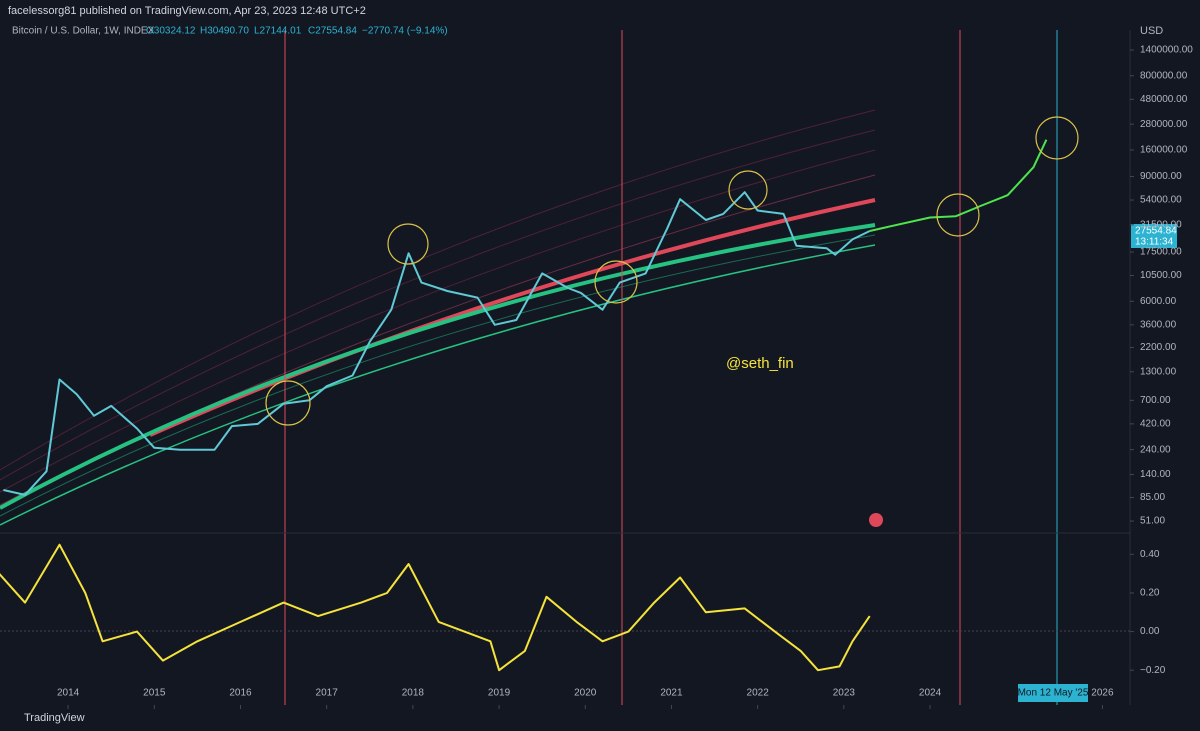 This screenshot has height=731, width=1200. What do you see at coordinates (327, 693) in the screenshot?
I see `x-tick-label: 2017` at bounding box center [327, 693].